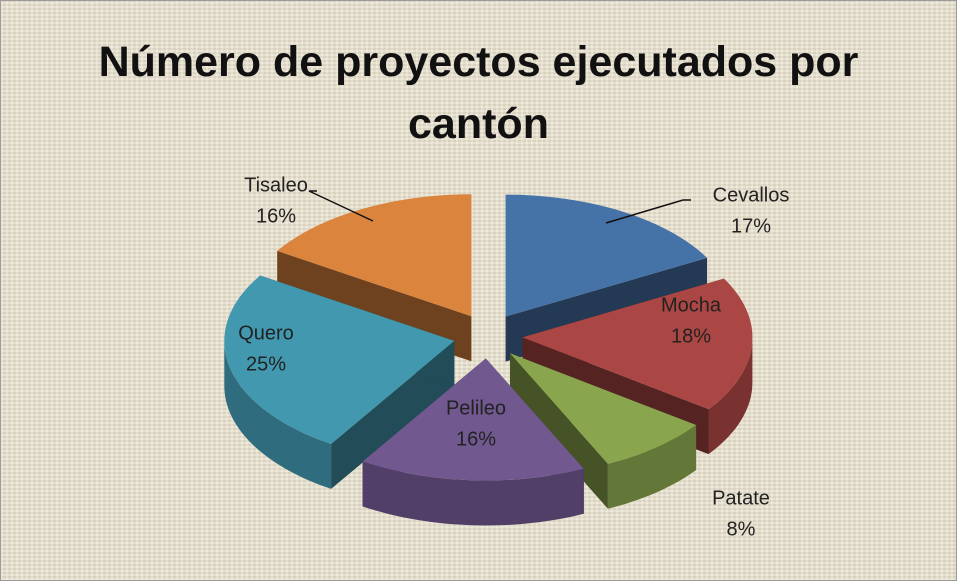 The width and height of the screenshot is (957, 581). I want to click on slice-label: Mocha, so click(691, 305).